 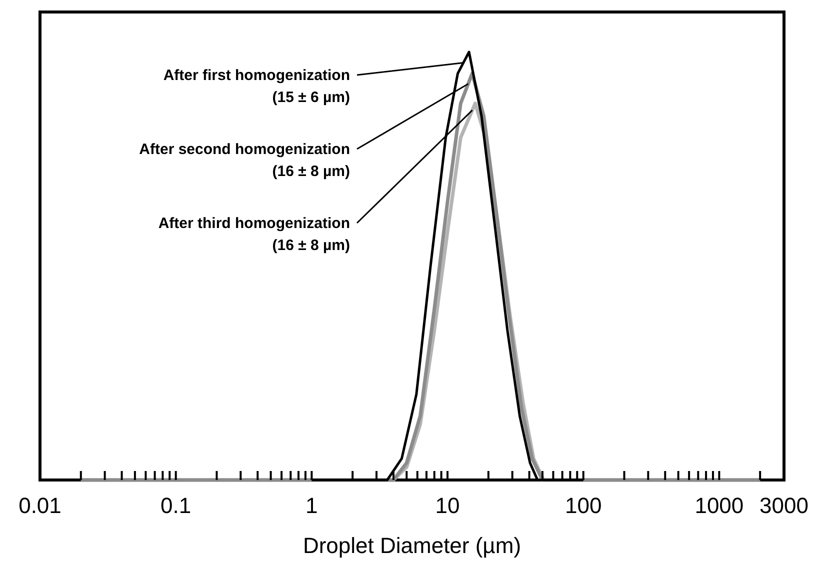 I want to click on x-tick-label: 100, so click(x=583, y=505).